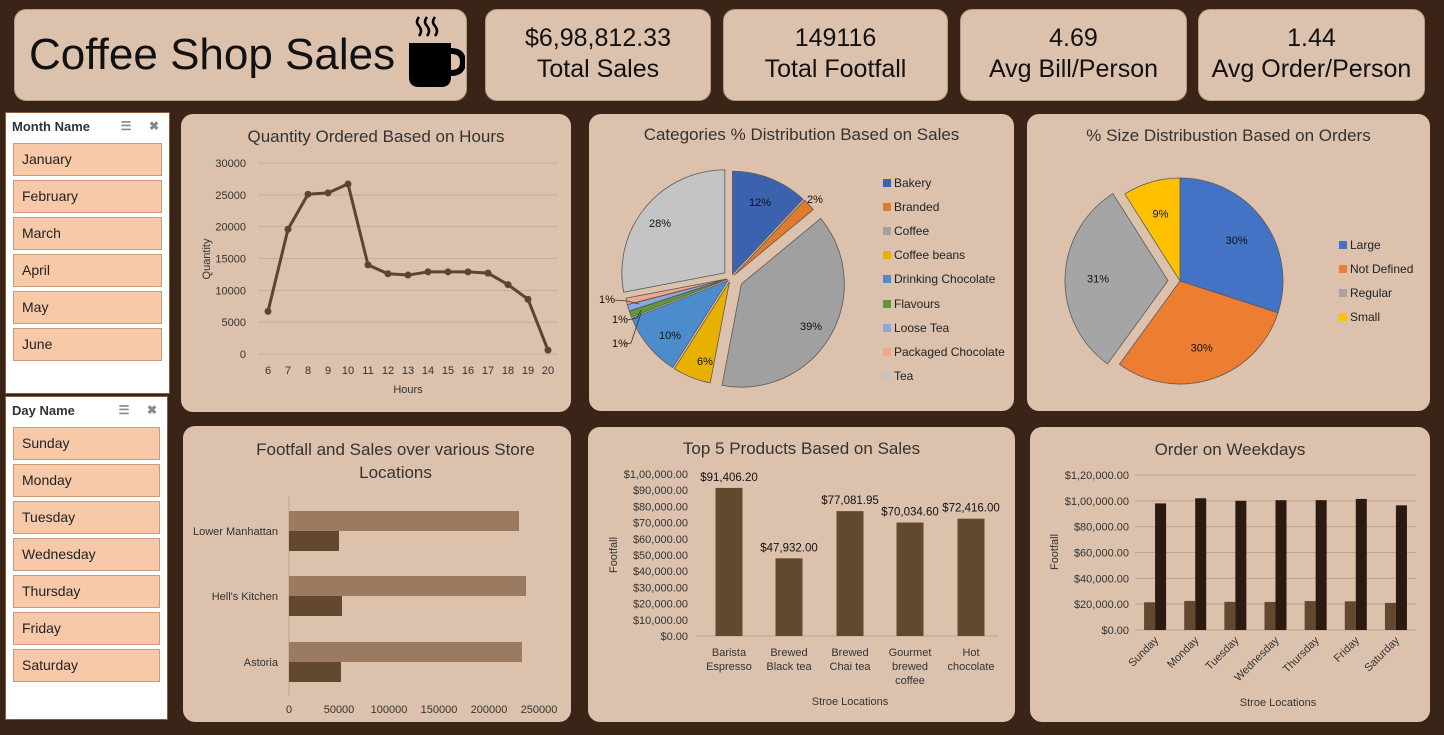 This screenshot has width=1444, height=735. Describe the element at coordinates (86, 628) in the screenshot. I see `slicer-item-friday: Friday` at that location.